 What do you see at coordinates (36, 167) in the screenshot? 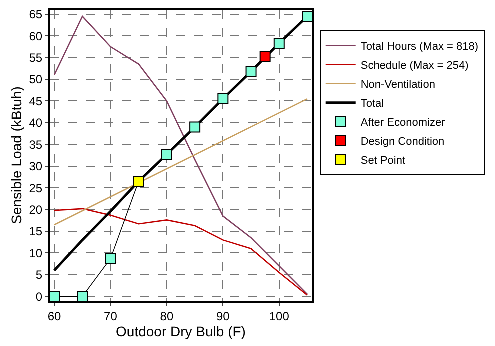
I see `y-tick-label: 30` at bounding box center [36, 167].